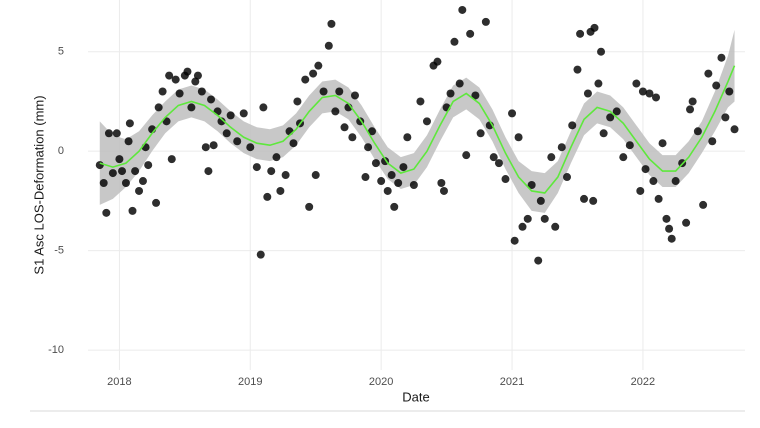 The height and width of the screenshot is (428, 760). What do you see at coordinates (59, 251) in the screenshot?
I see `y-tick-label: -5` at bounding box center [59, 251].